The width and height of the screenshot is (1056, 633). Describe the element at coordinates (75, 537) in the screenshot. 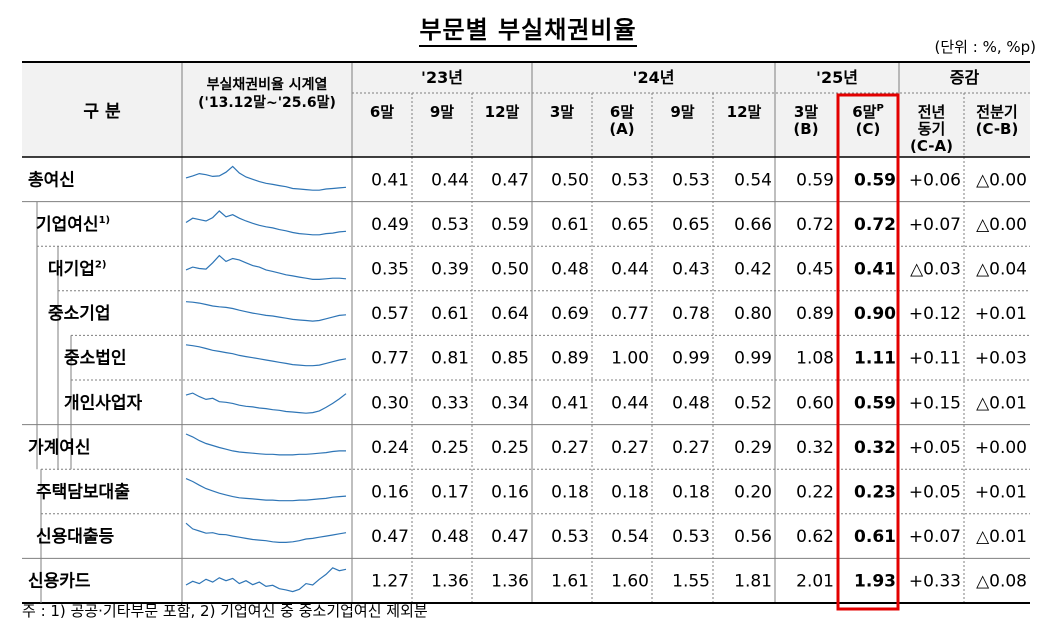

I see `row-label: 신용대출등` at that location.